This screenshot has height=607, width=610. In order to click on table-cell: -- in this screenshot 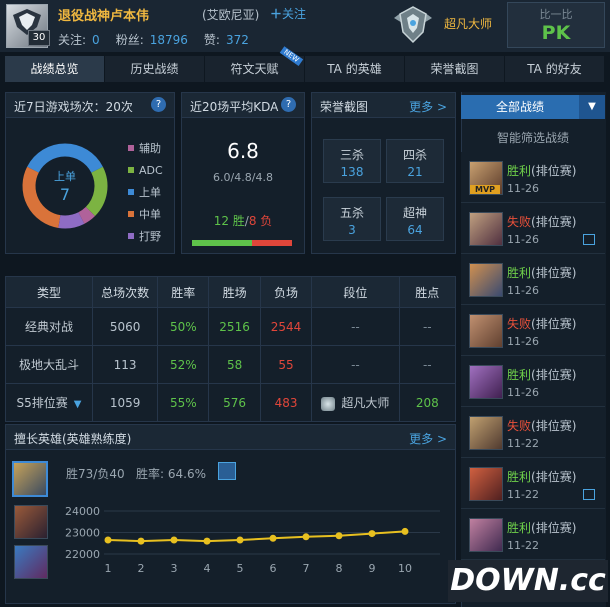, I will do `click(427, 364)`.